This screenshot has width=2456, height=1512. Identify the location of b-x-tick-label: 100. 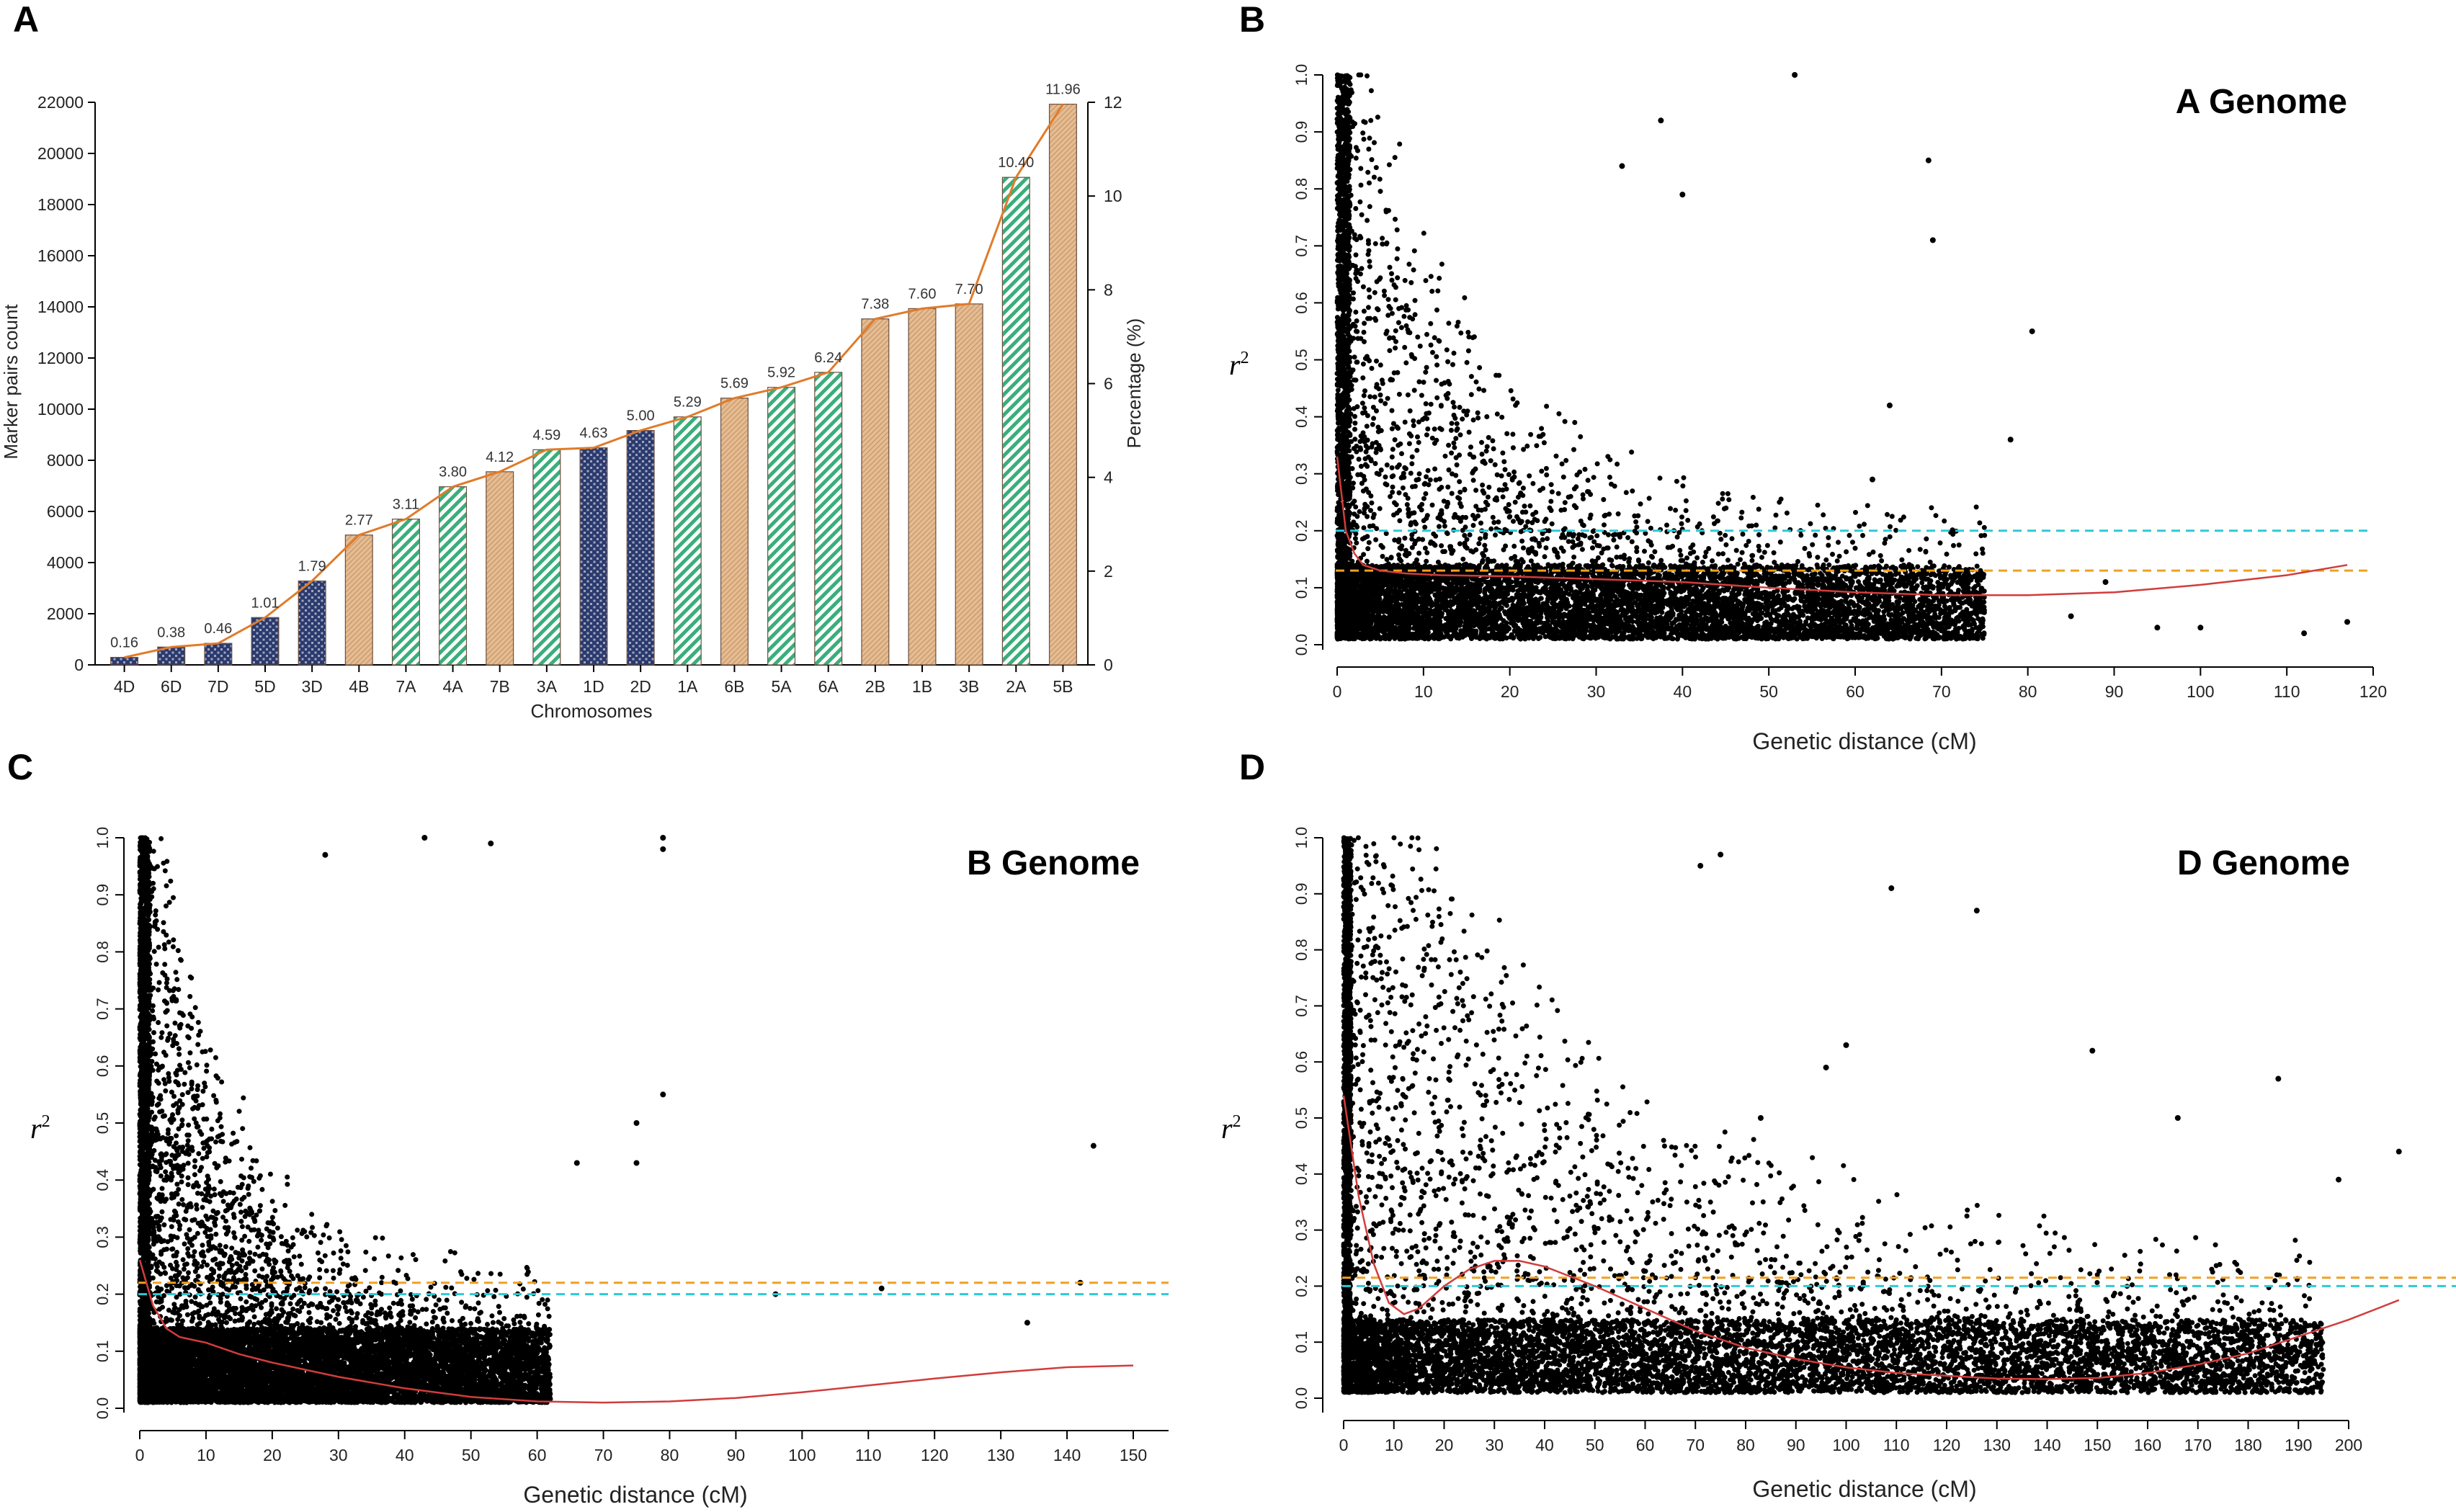
(2200, 691).